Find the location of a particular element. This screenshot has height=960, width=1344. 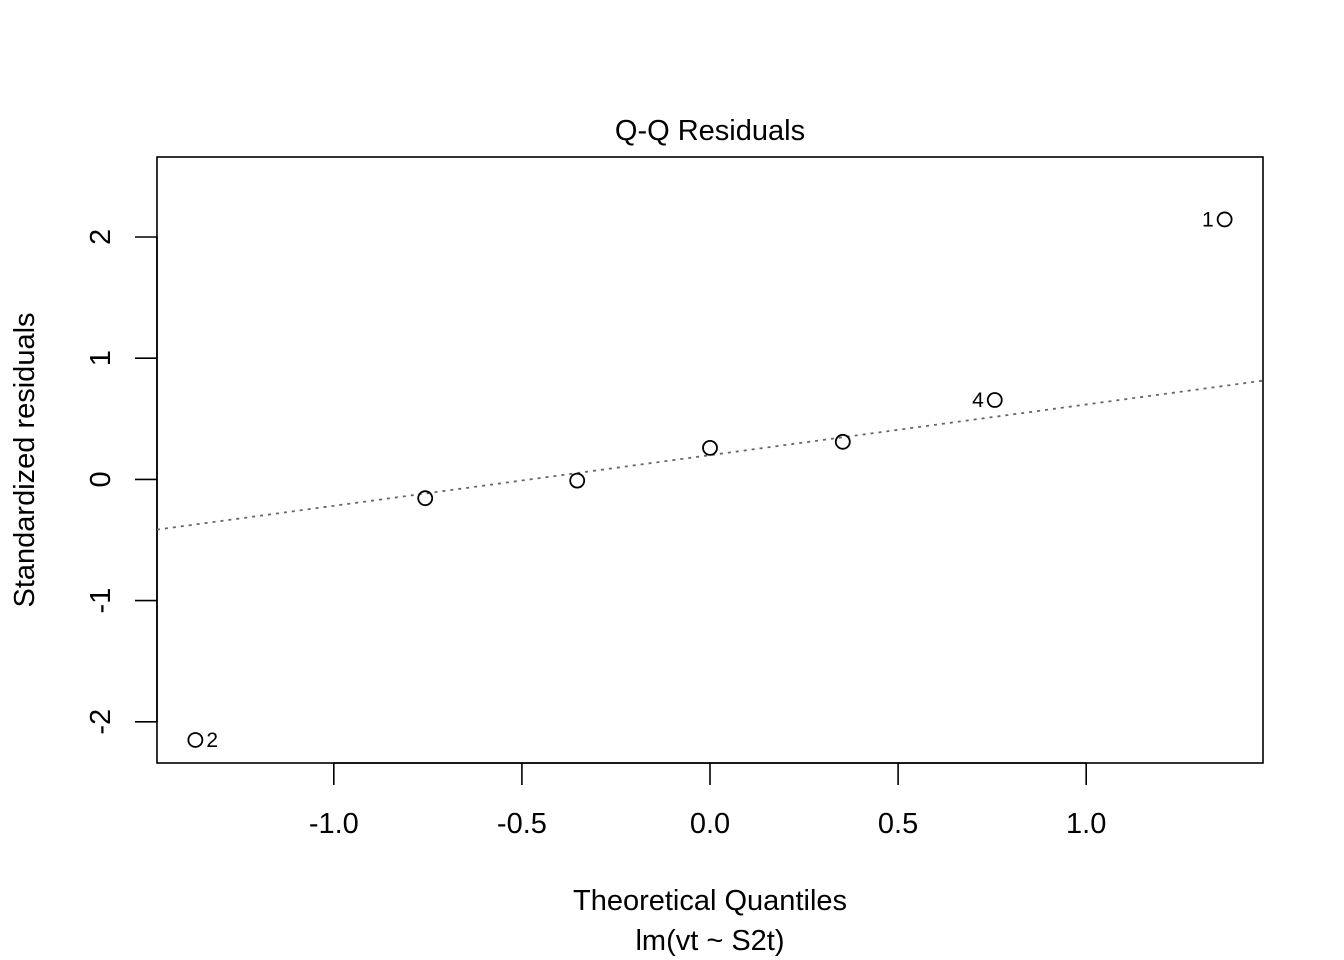

x-axis: -1.0 -0.5 0.0 0.5 1.0 is located at coordinates (707, 801).